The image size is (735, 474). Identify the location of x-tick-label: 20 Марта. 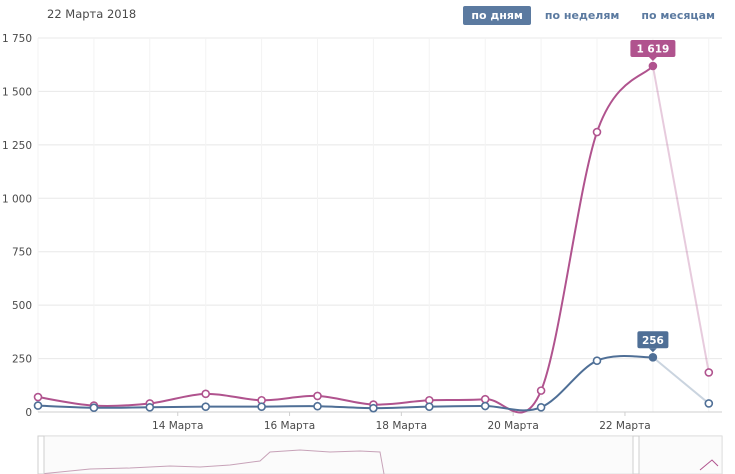
(512, 426).